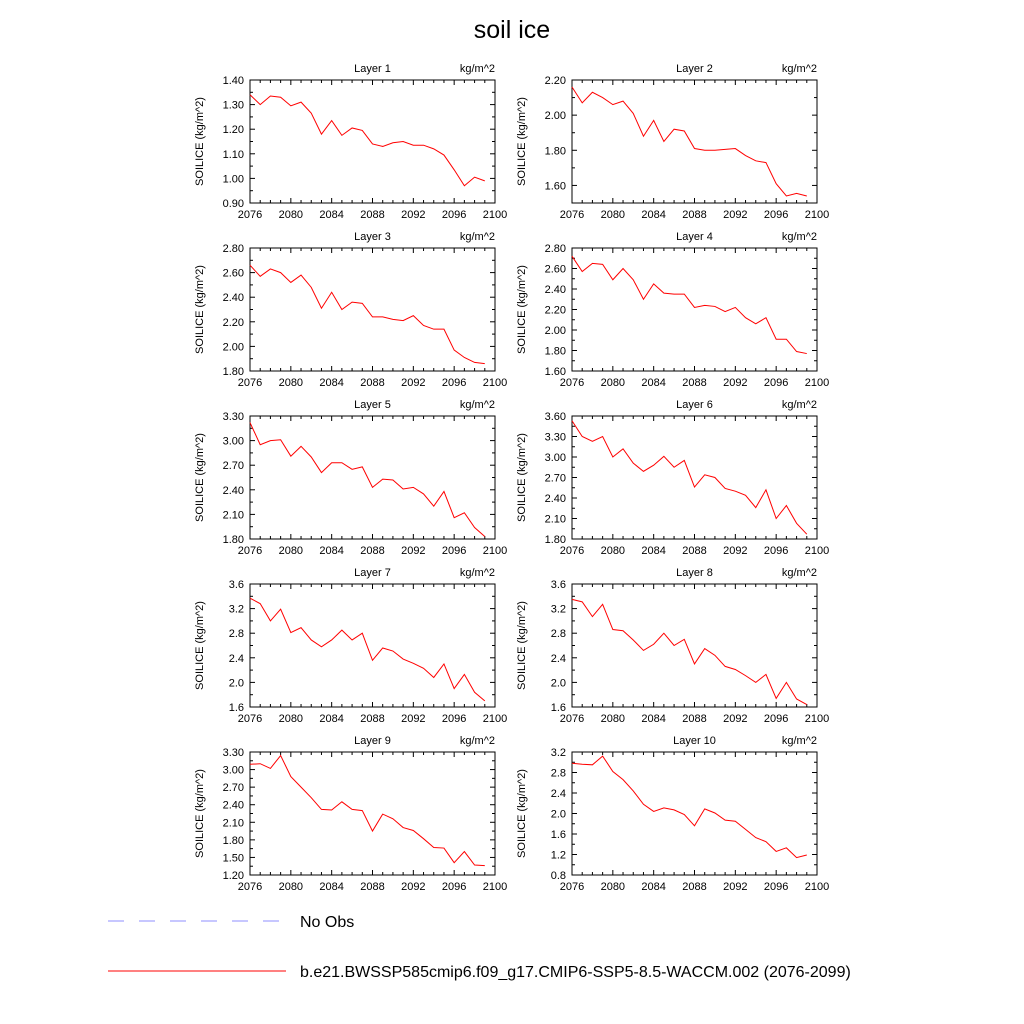 This screenshot has width=1024, height=1024. I want to click on layer-9-x-tick-label: 2088, so click(372, 887).